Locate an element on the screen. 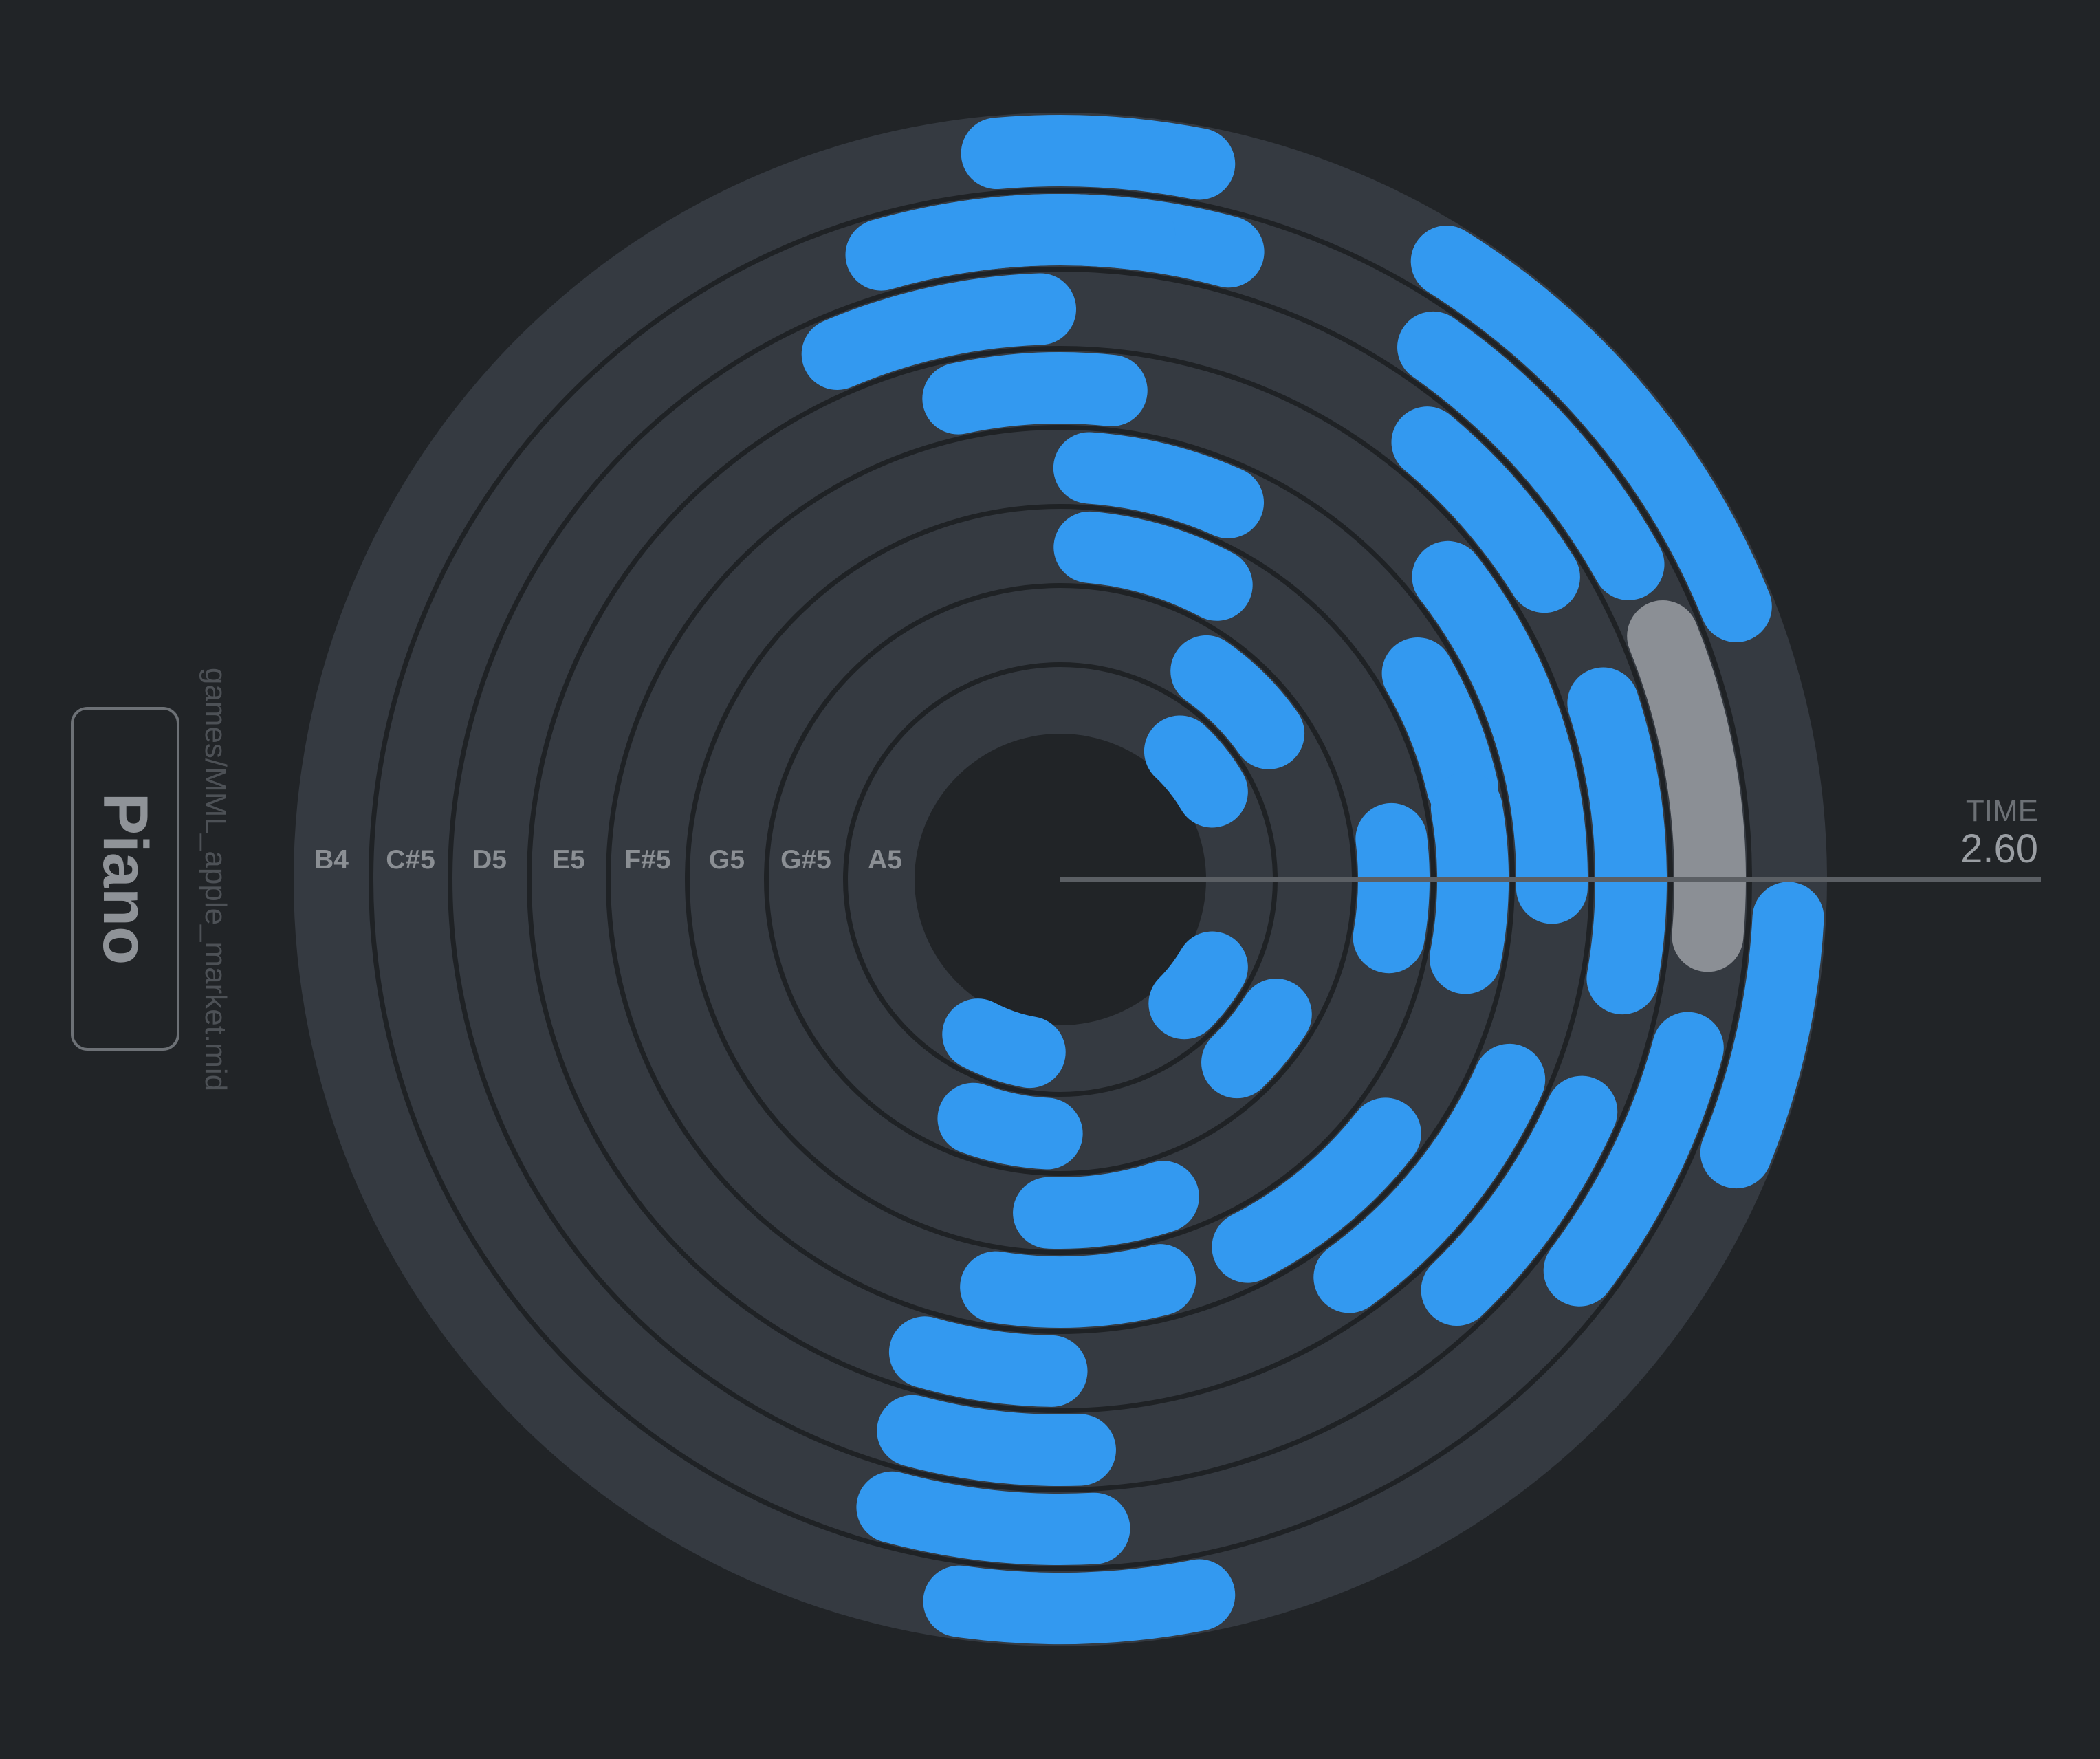  pitch-labels: B4 C#5 D5 E5 F#5 G5 G#5 A5 is located at coordinates (608, 860).